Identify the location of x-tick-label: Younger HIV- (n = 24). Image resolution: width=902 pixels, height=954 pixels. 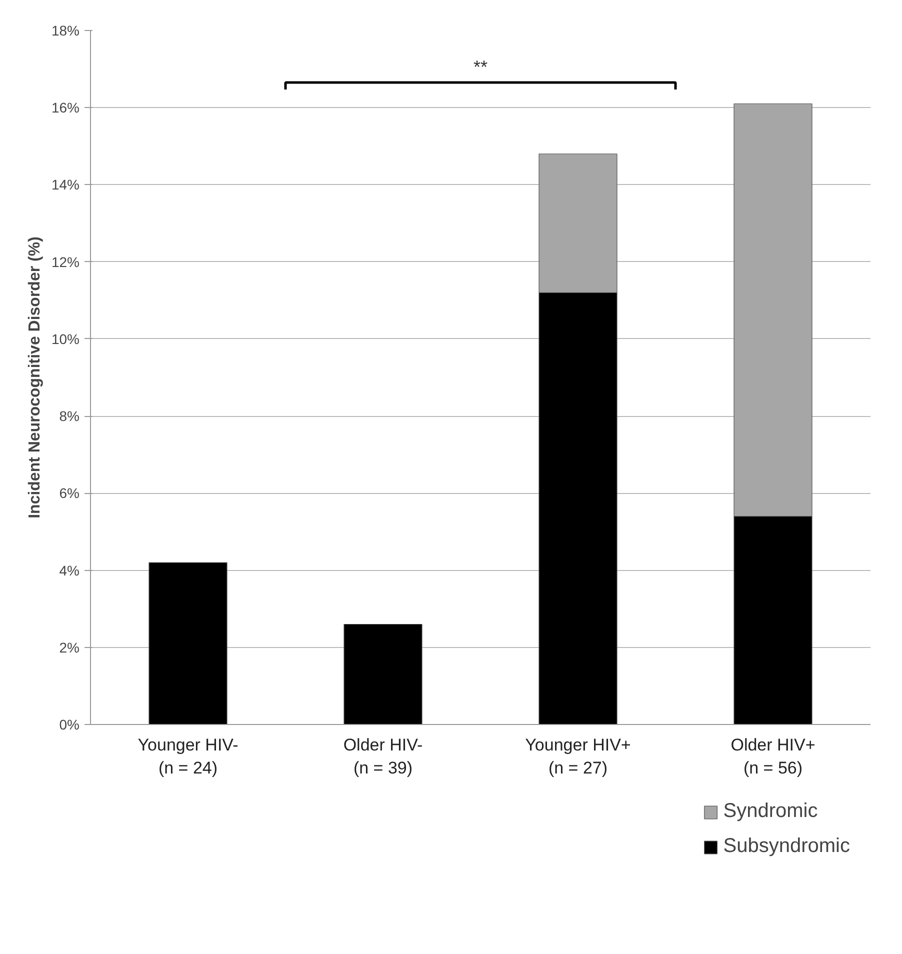
(188, 757).